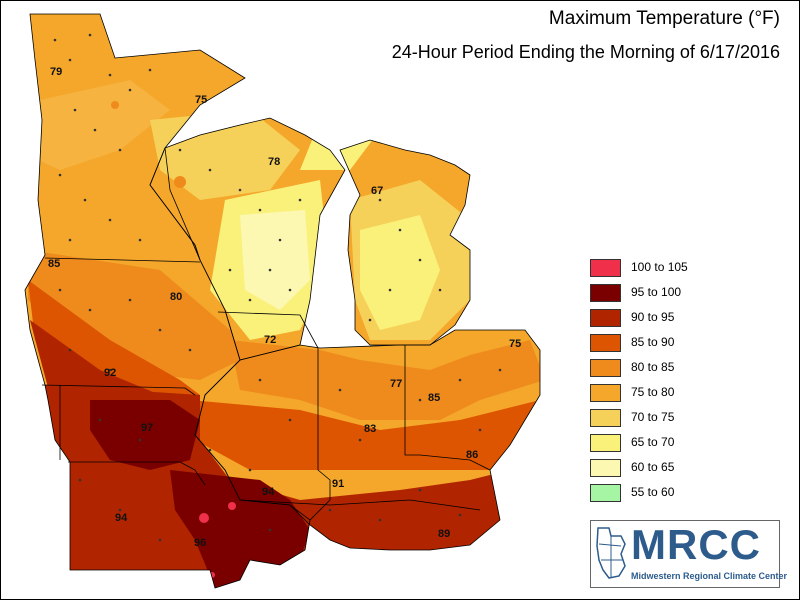 The image size is (800, 600). Describe the element at coordinates (653, 467) in the screenshot. I see `legend-label: 60 to 65` at that location.